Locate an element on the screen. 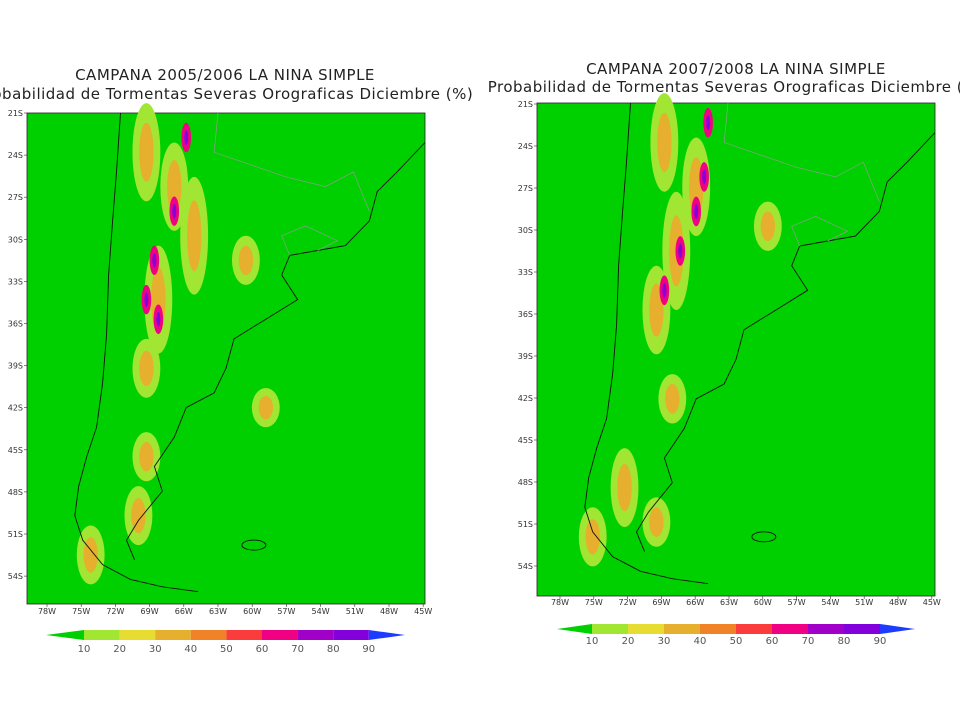  lon-label: 60W is located at coordinates (763, 602).